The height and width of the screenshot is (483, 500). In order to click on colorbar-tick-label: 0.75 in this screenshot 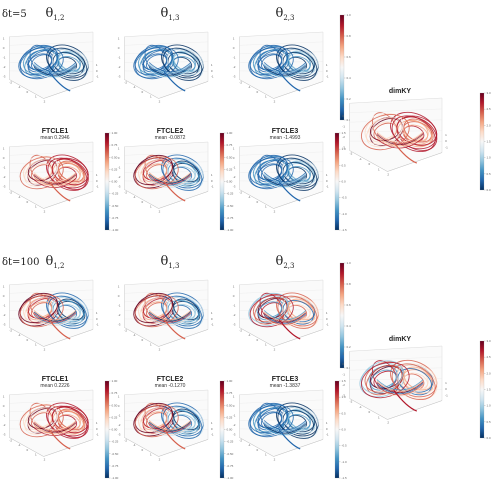, I will do `click(115, 145)`.